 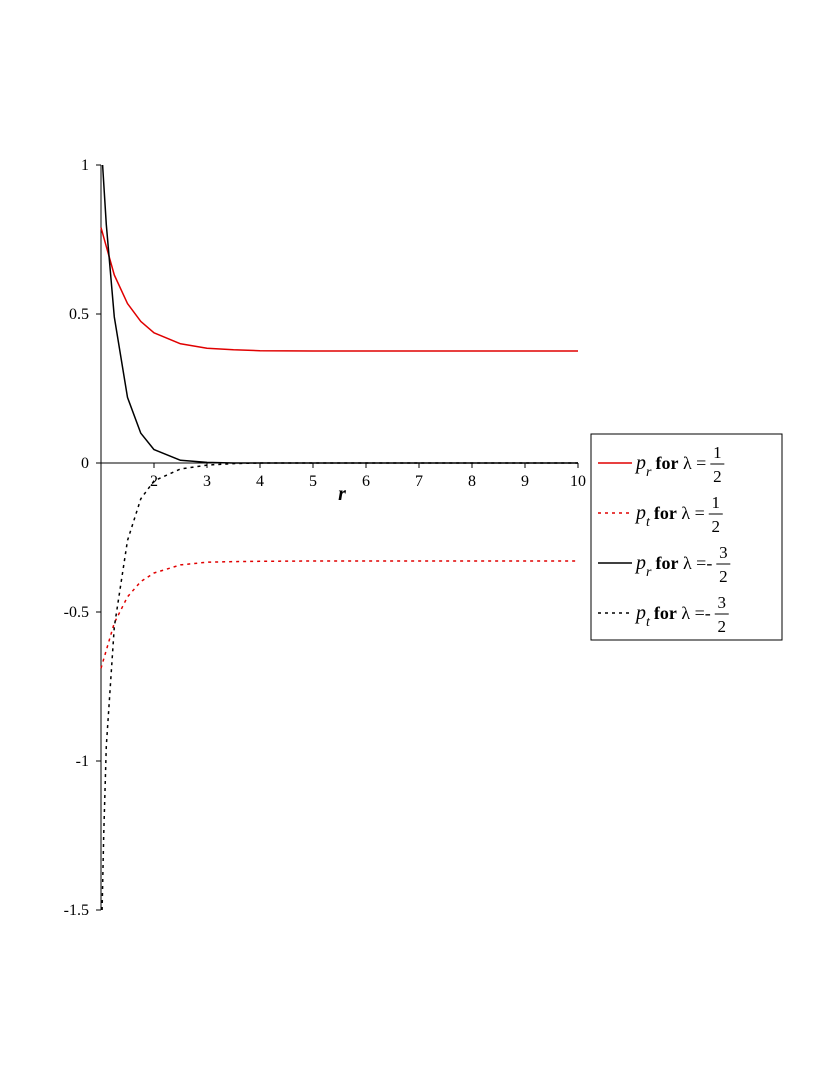 What do you see at coordinates (578, 481) in the screenshot?
I see `x-tick-label: 10` at bounding box center [578, 481].